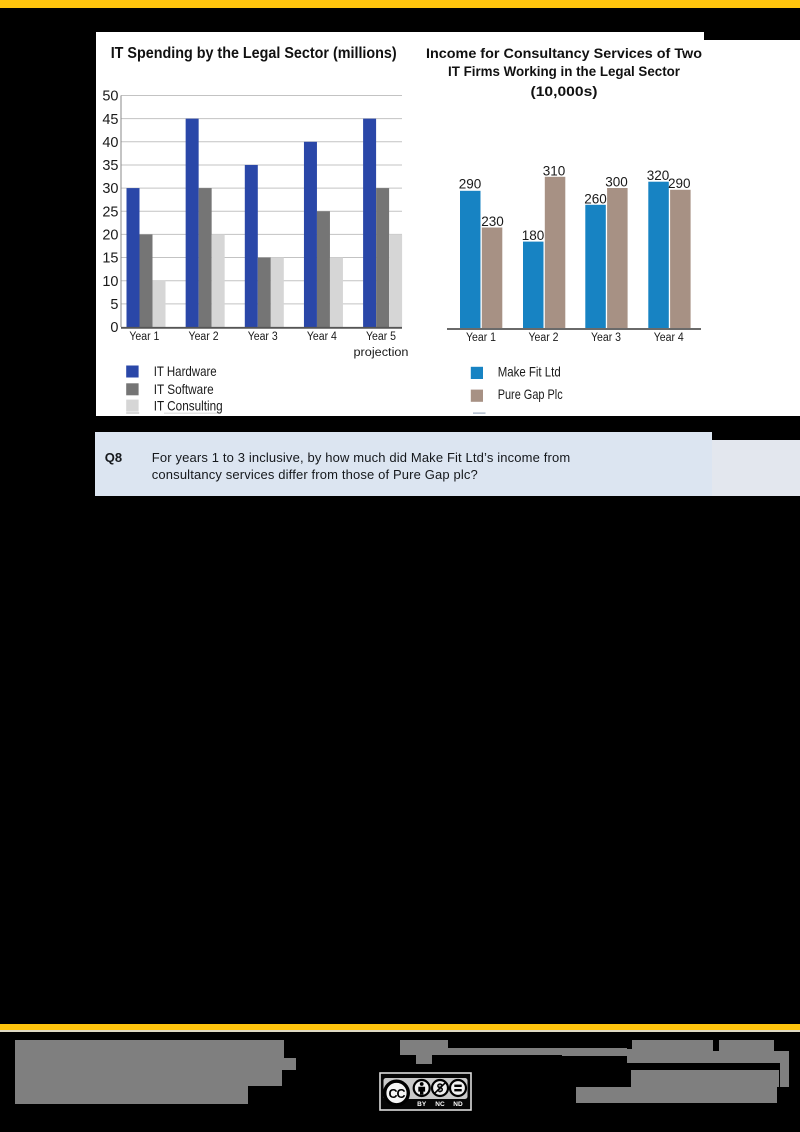 Image resolution: width=800 pixels, height=1132 pixels. What do you see at coordinates (110, 97) in the screenshot?
I see `svg-text: 50` at bounding box center [110, 97].